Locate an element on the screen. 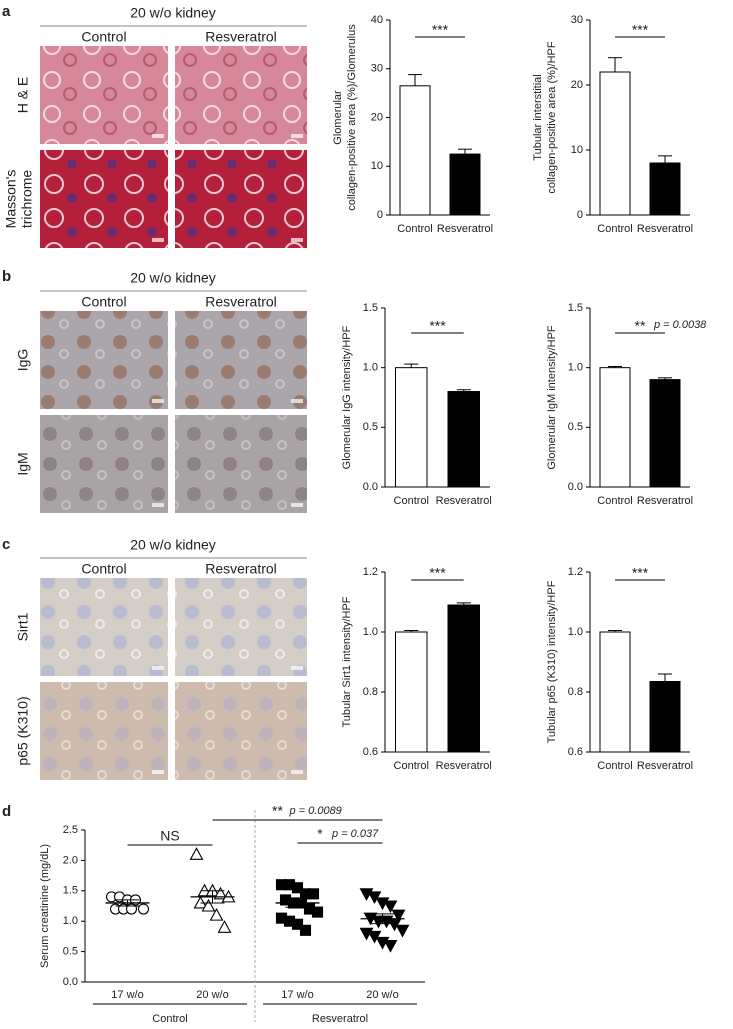 This screenshot has width=733, height=1029. row-label: trichrome is located at coordinates (27, 199).